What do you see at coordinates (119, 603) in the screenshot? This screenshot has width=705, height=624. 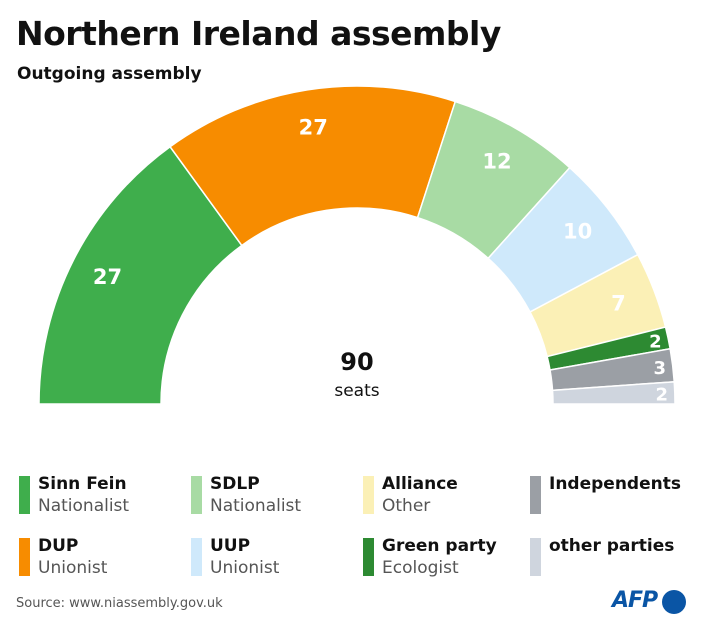 I see `source-note: Source: www.niassembly.gov.uk` at bounding box center [119, 603].